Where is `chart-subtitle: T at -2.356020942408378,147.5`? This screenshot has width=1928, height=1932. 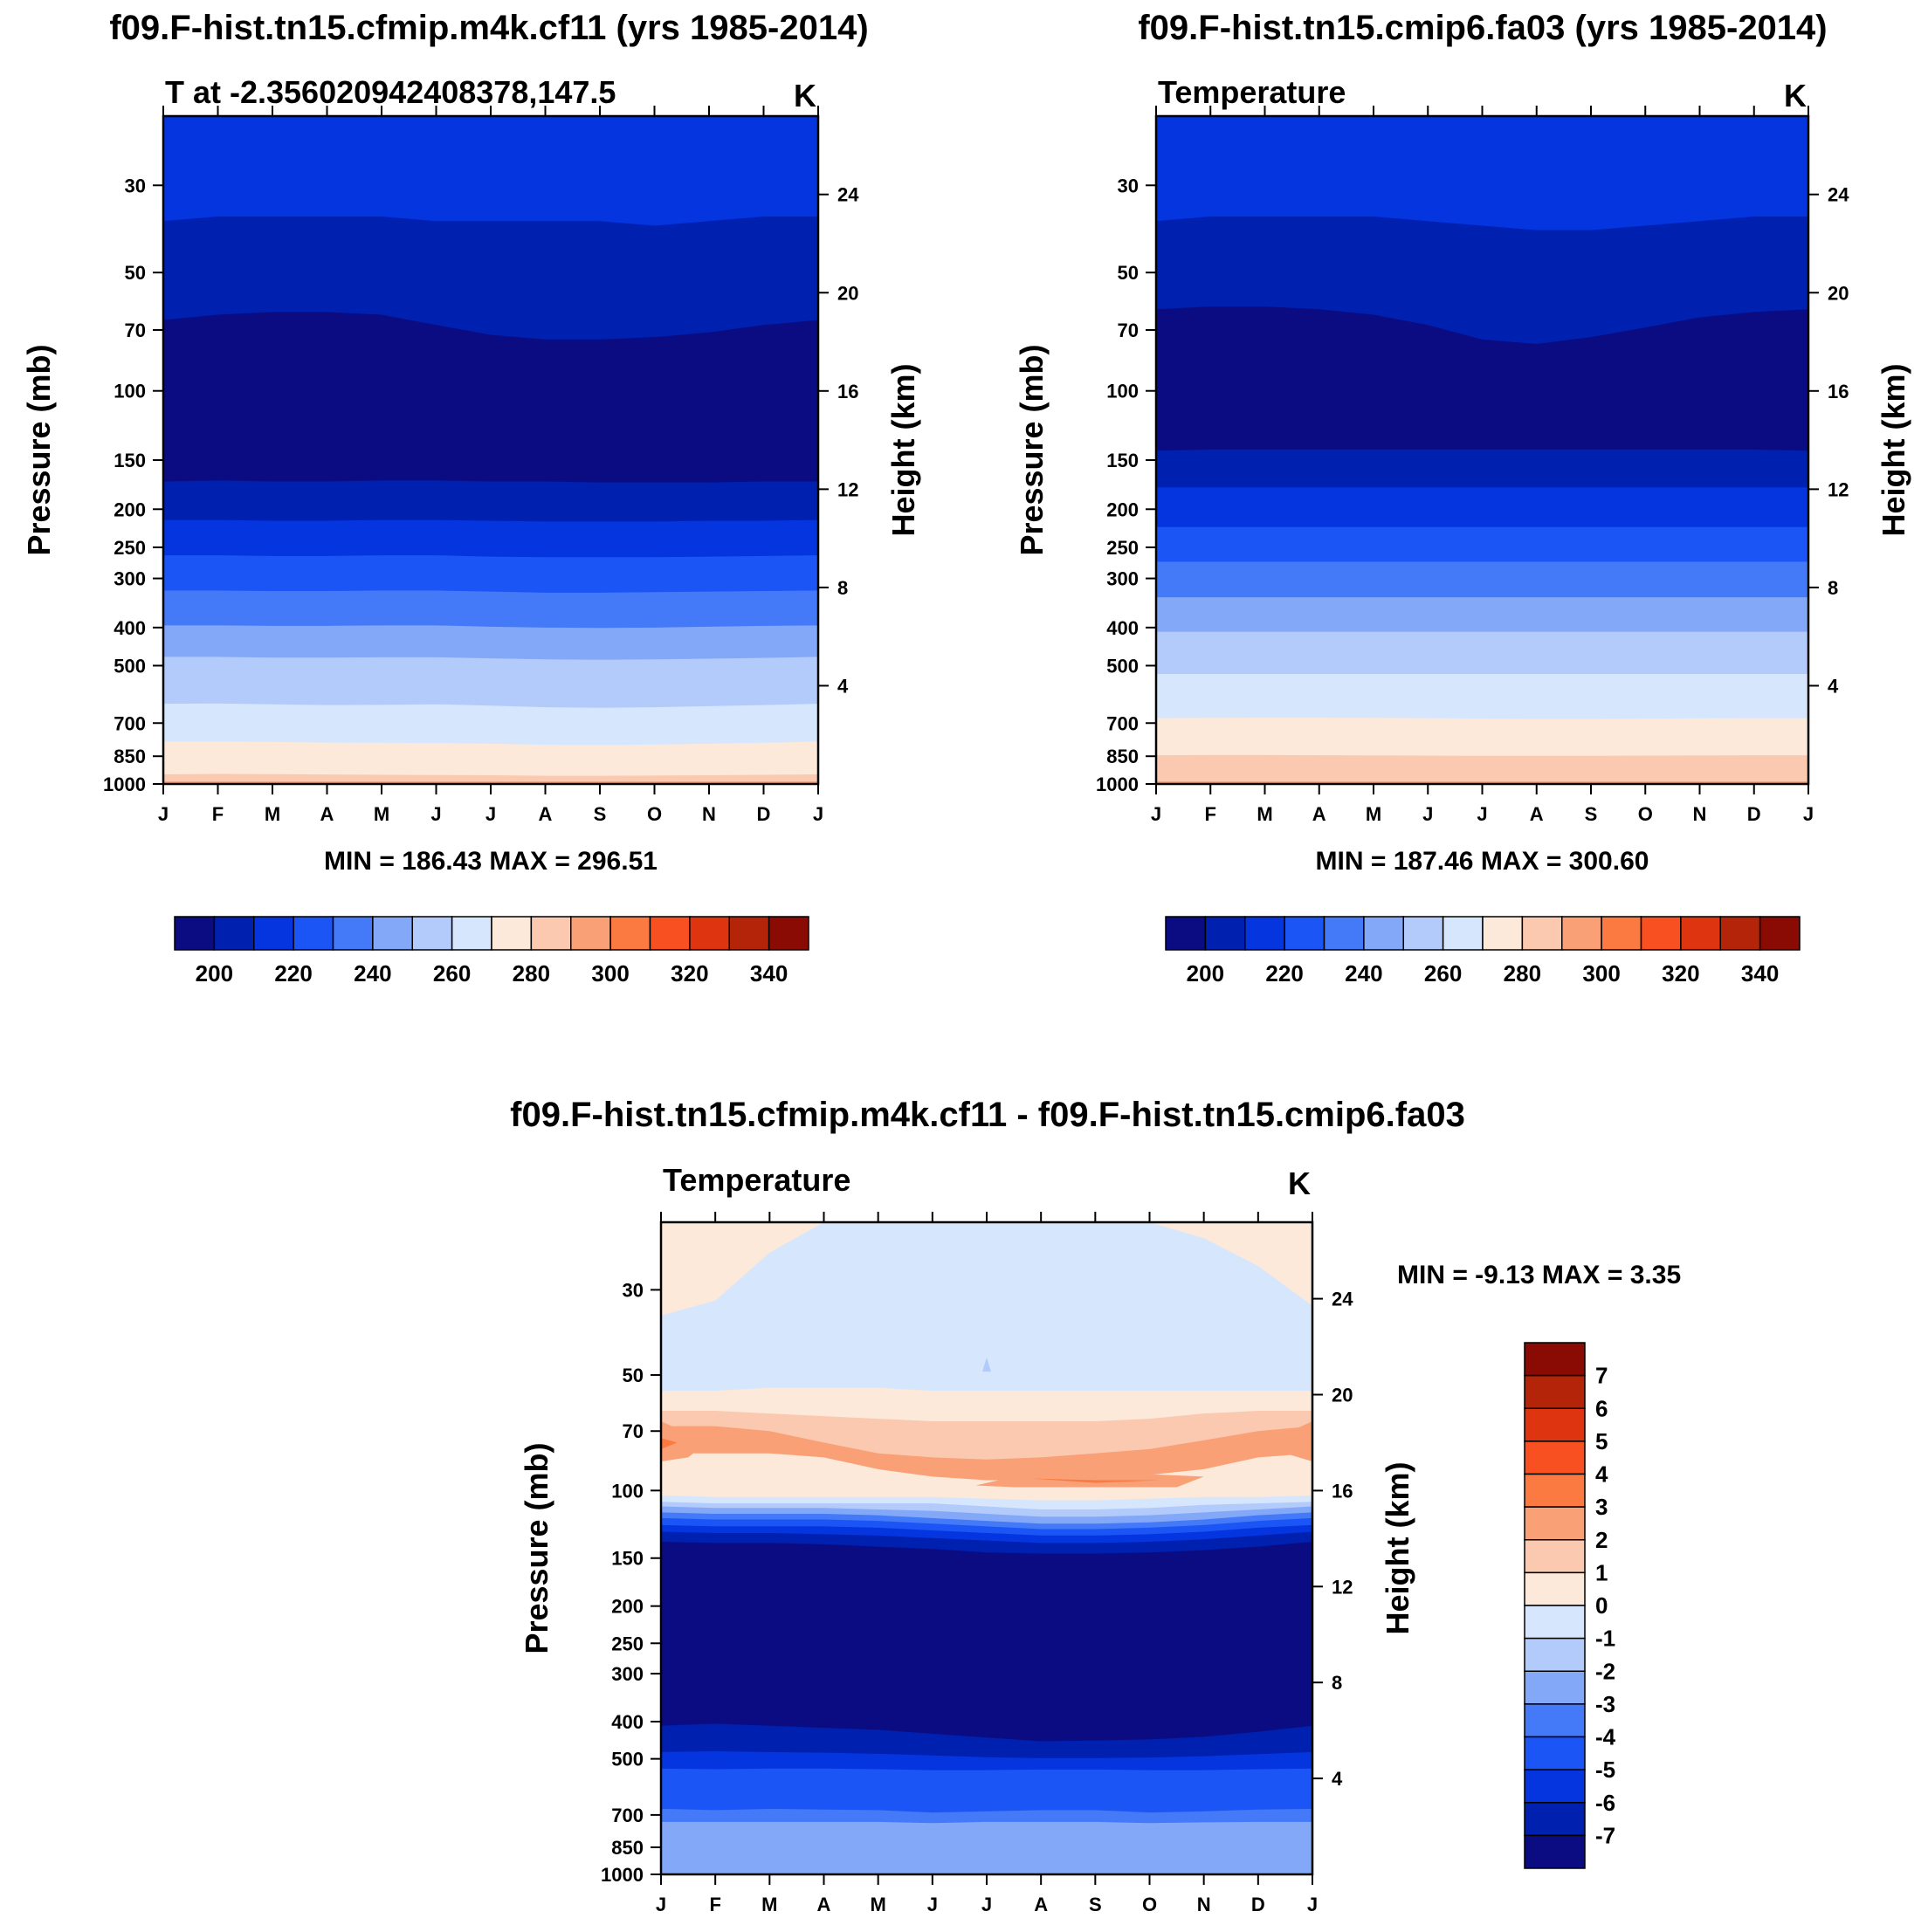 chart-subtitle: T at -2.356020942408378,147.5 is located at coordinates (390, 92).